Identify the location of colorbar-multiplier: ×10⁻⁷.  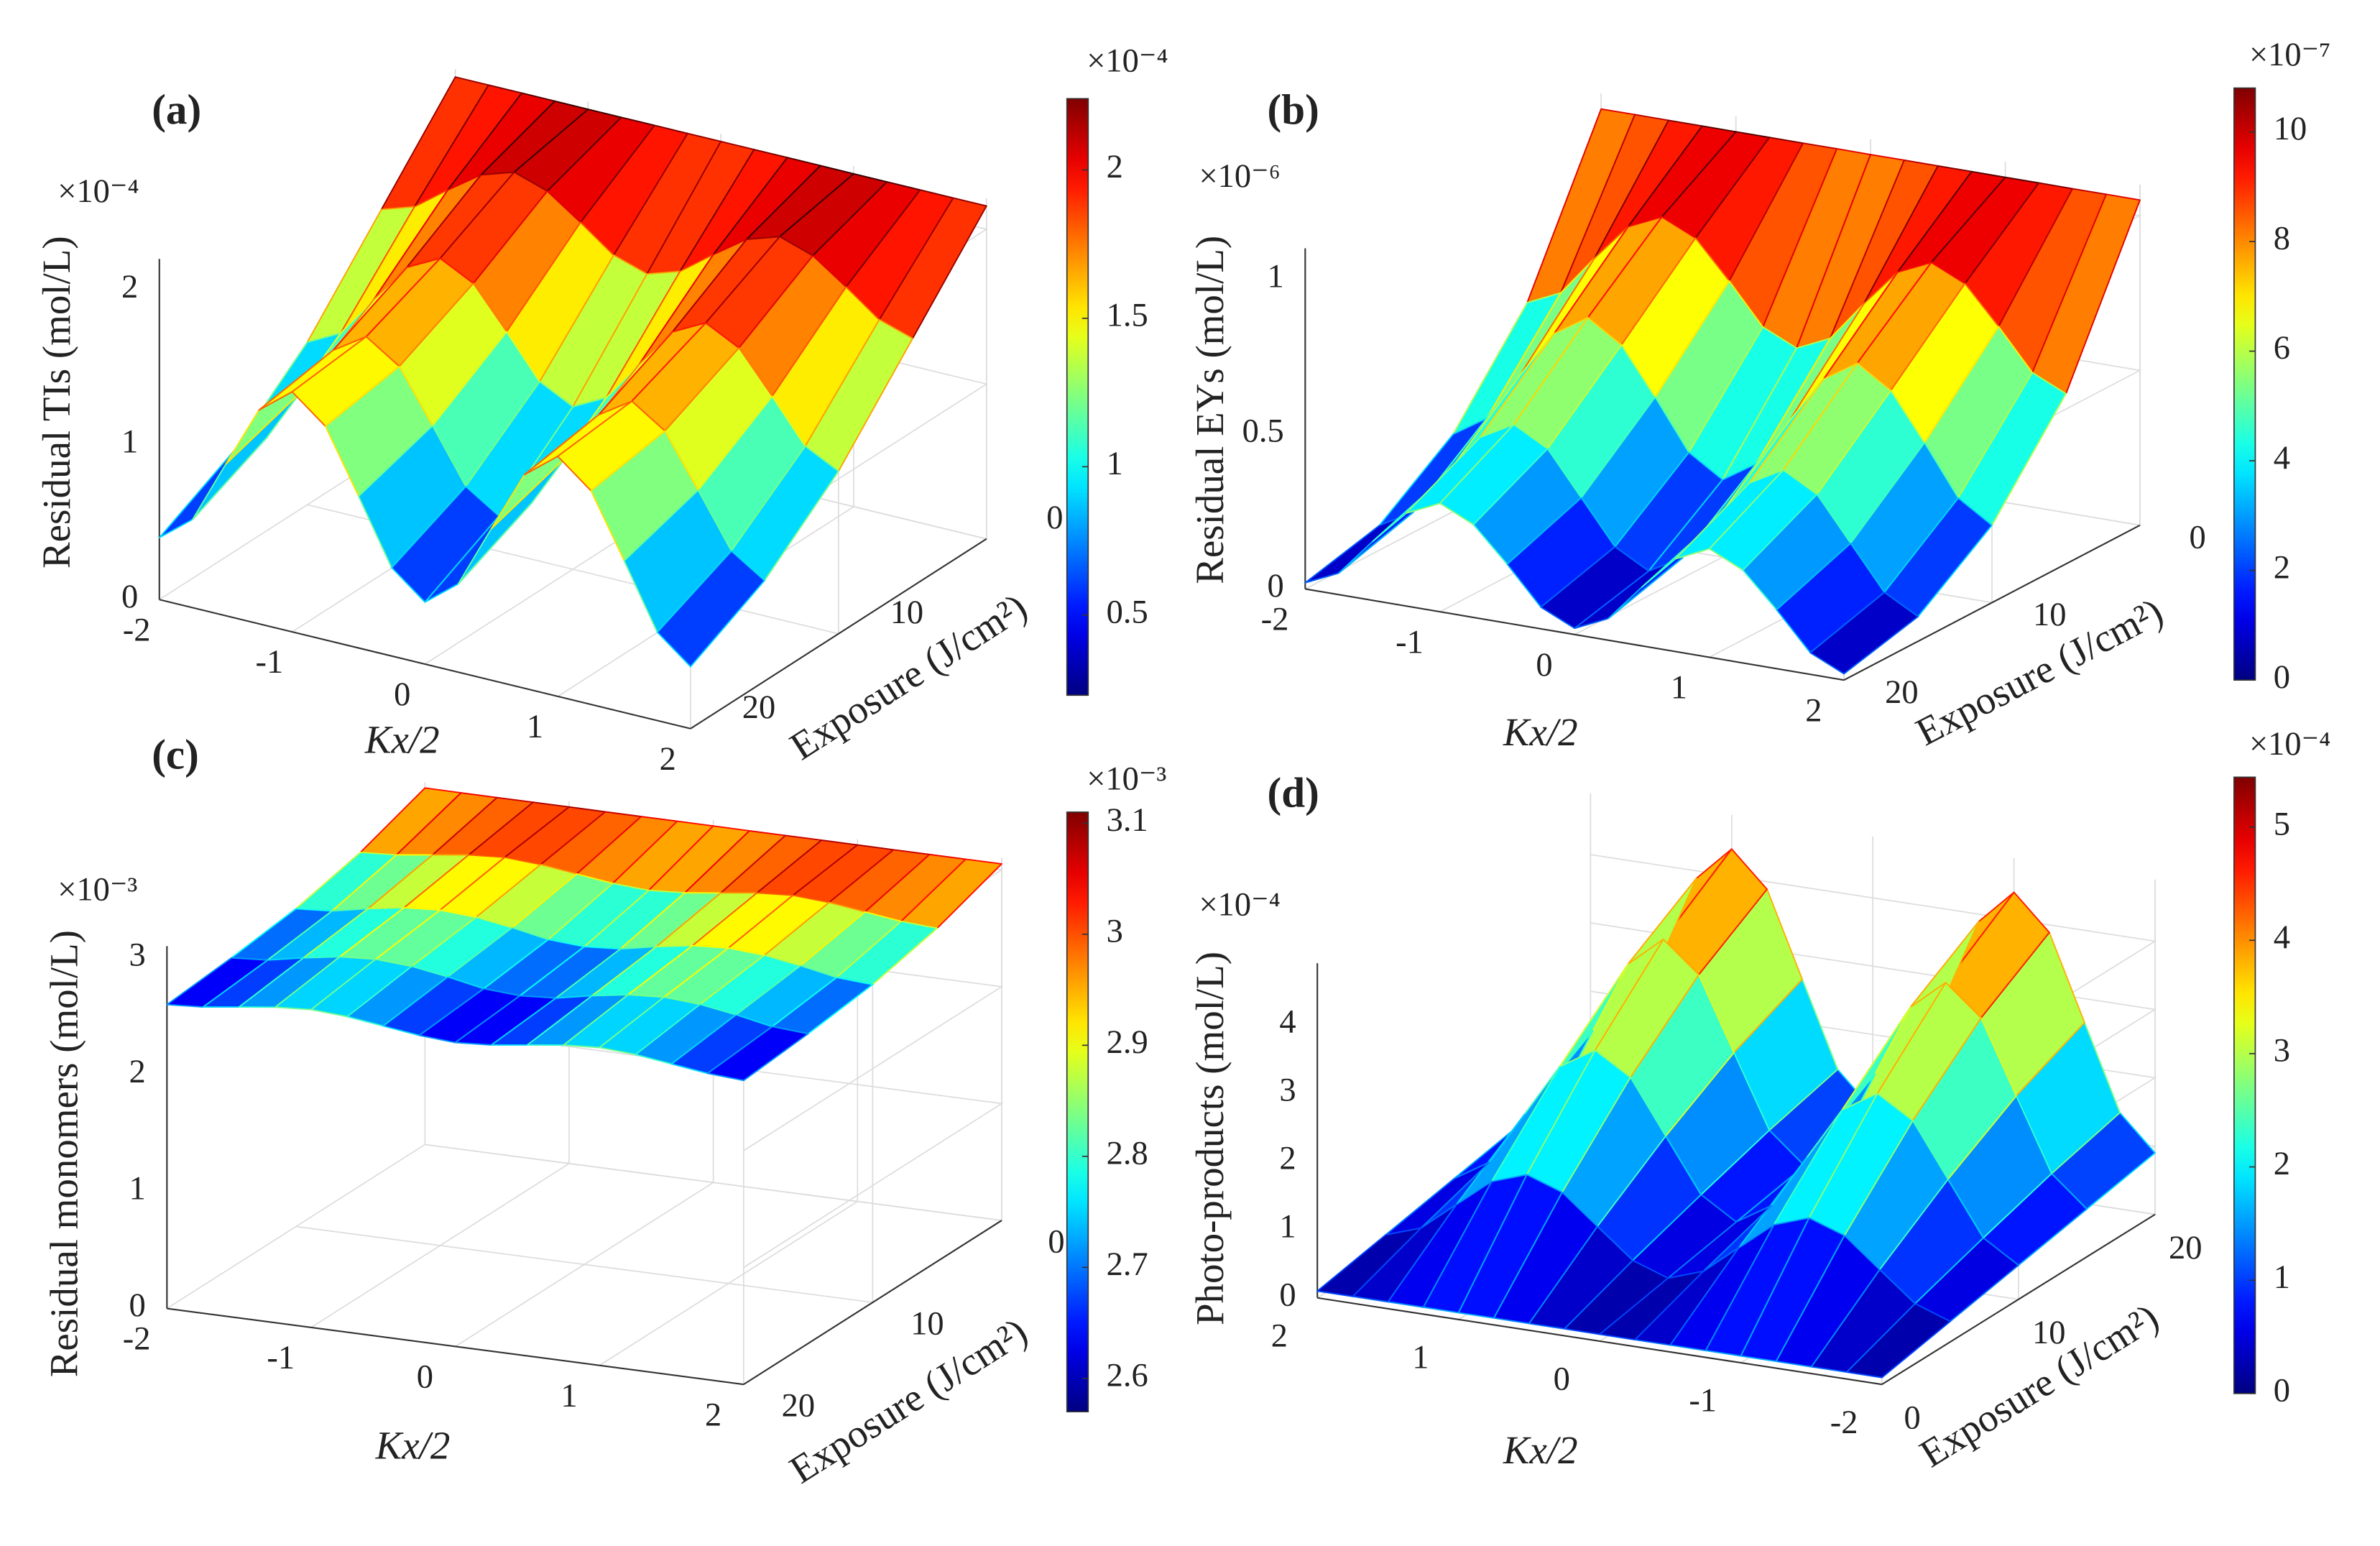
(2289, 55).